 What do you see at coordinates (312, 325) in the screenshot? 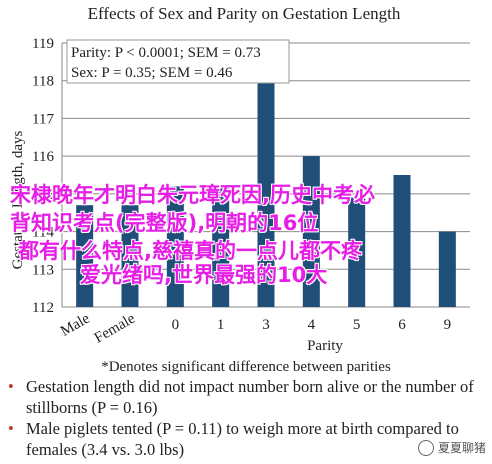
I see `x-tick-label: 4` at bounding box center [312, 325].